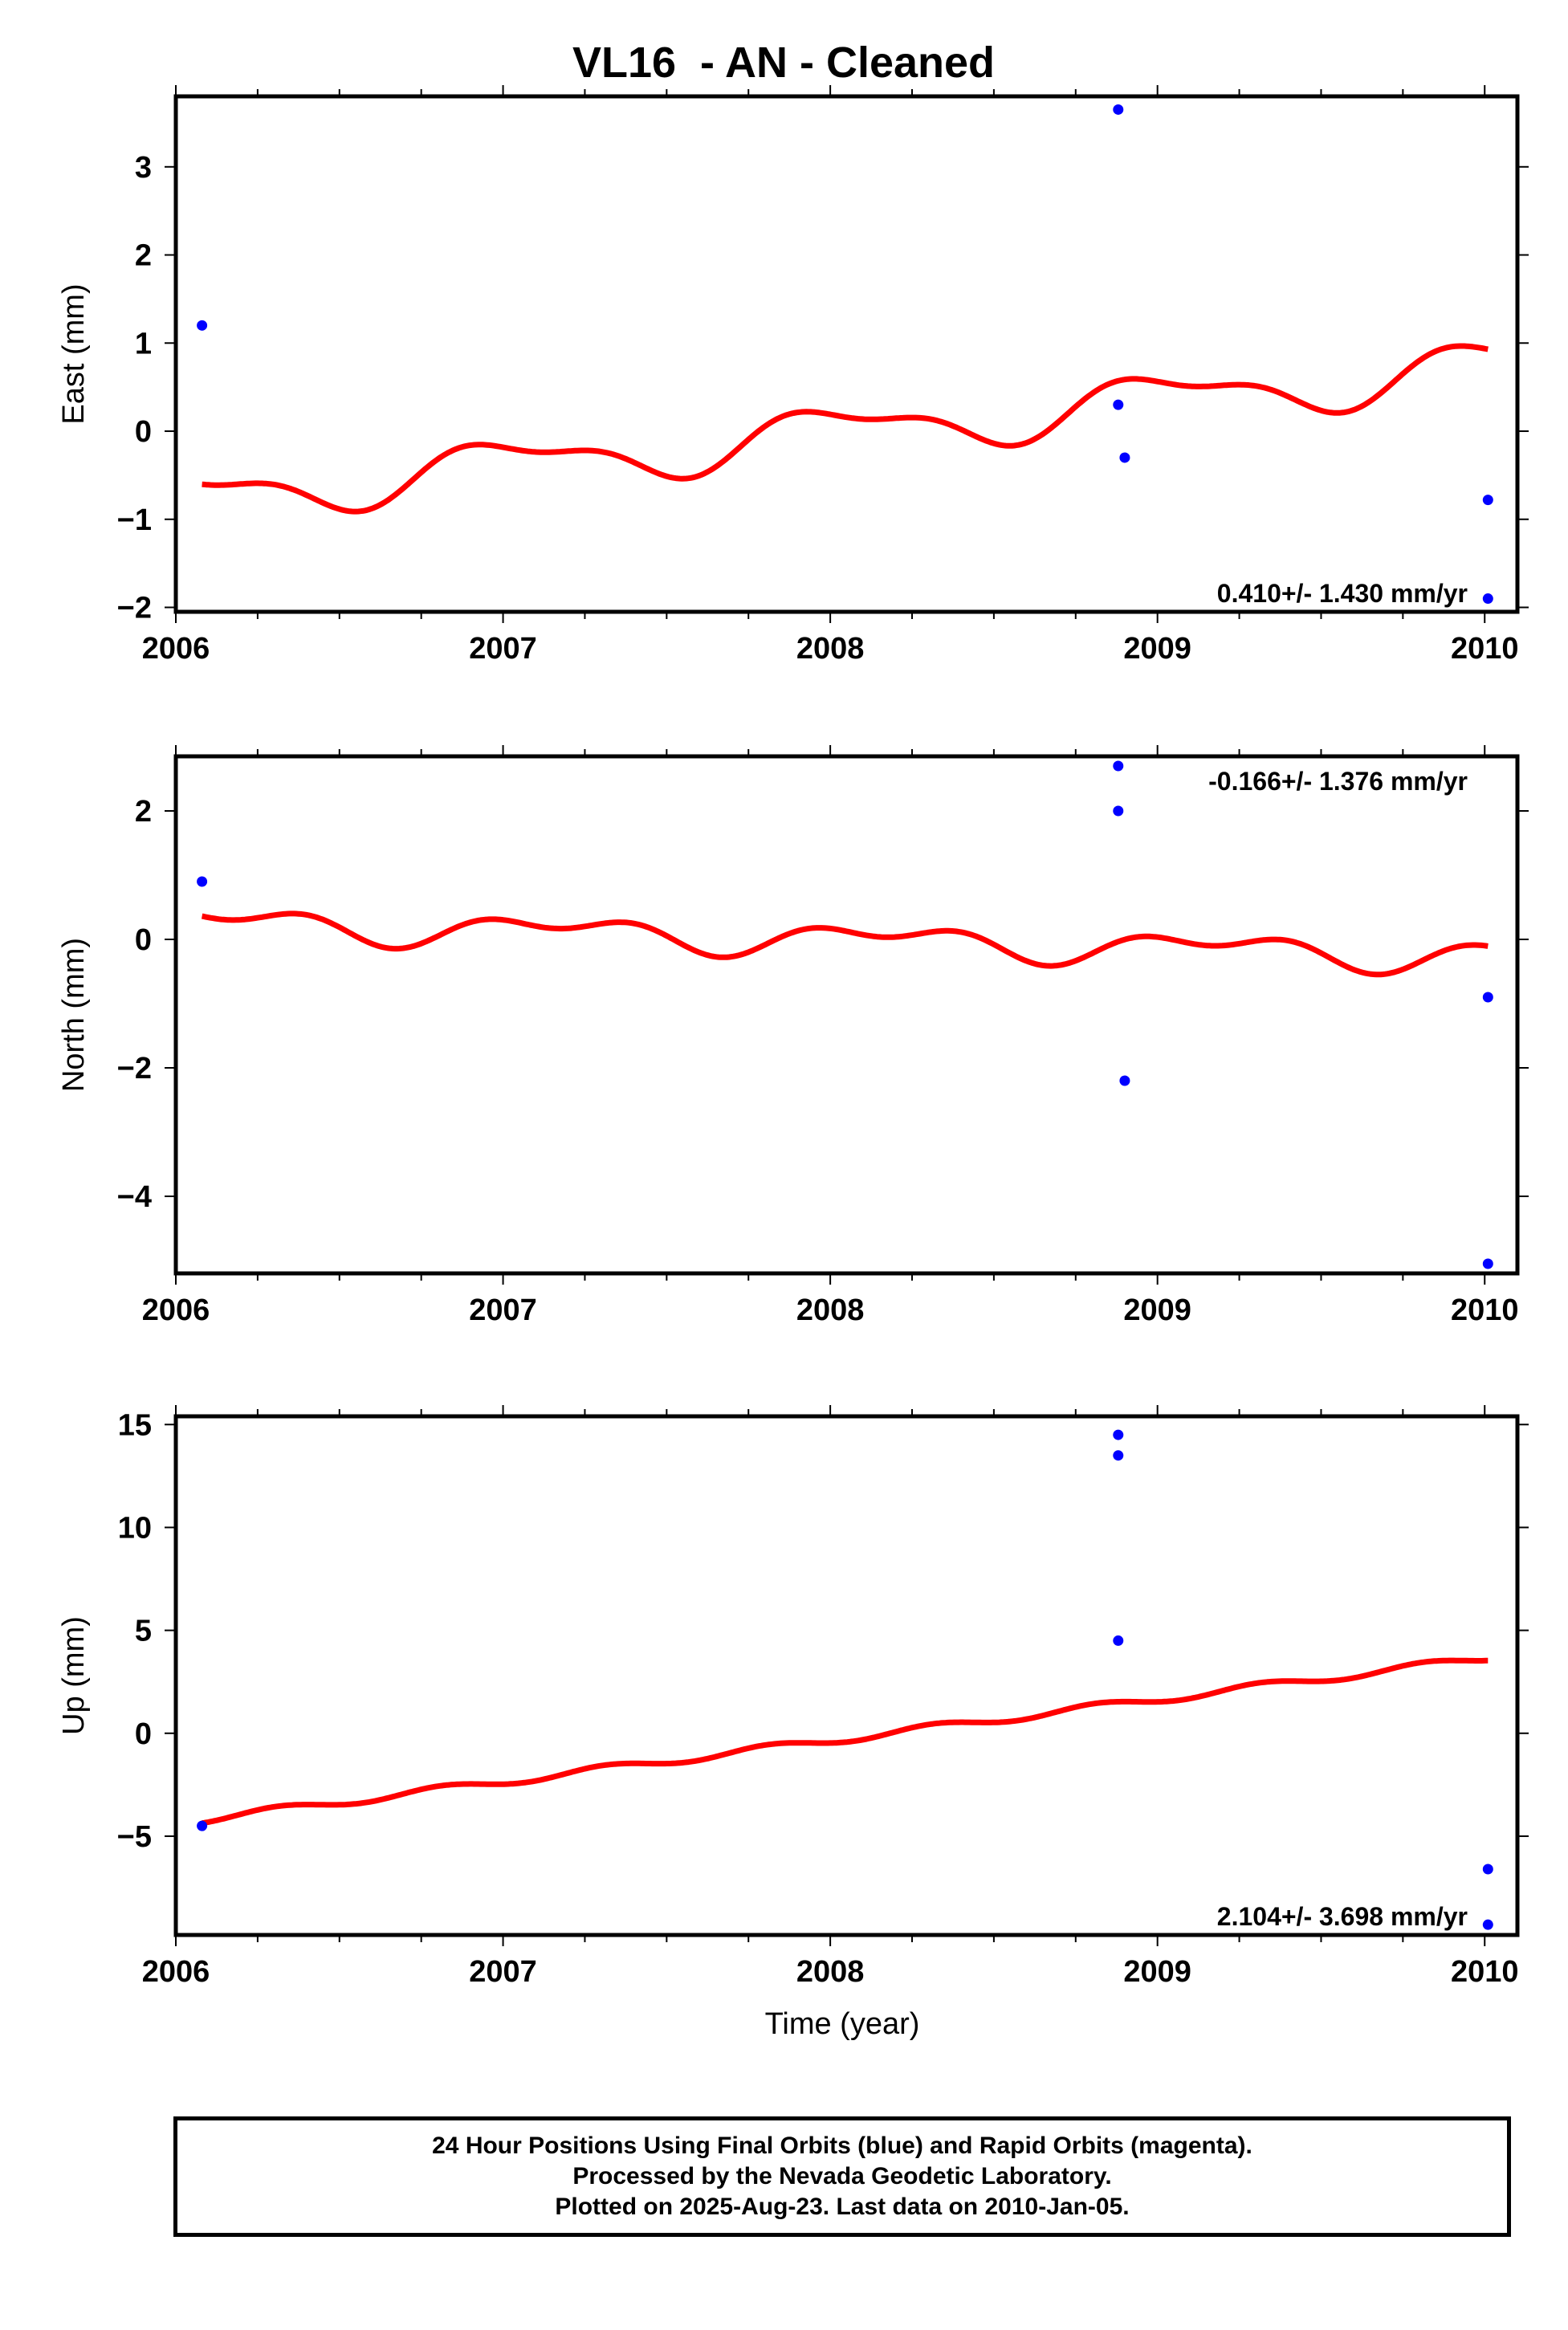  Describe the element at coordinates (134, 1837) in the screenshot. I see `up-ytick-label: −5` at that location.